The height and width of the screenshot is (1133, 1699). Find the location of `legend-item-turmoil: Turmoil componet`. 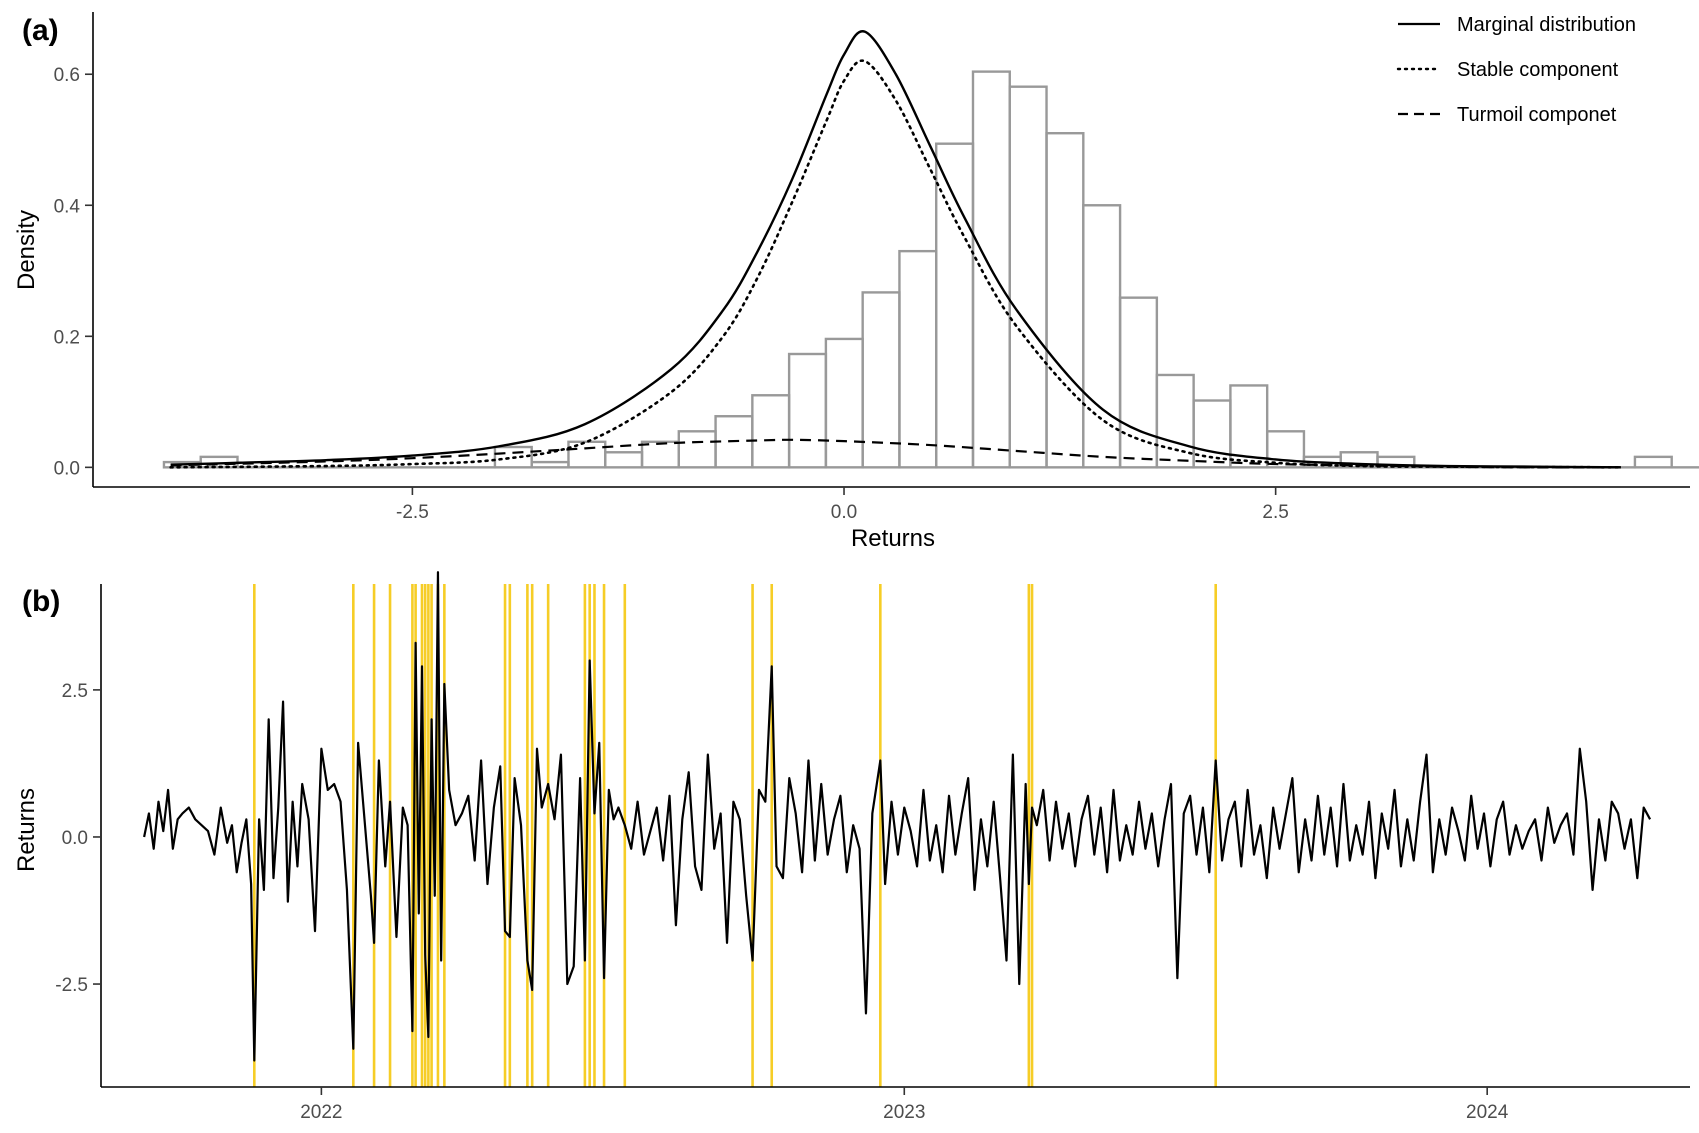

legend-item-turmoil: Turmoil componet is located at coordinates (1507, 115).